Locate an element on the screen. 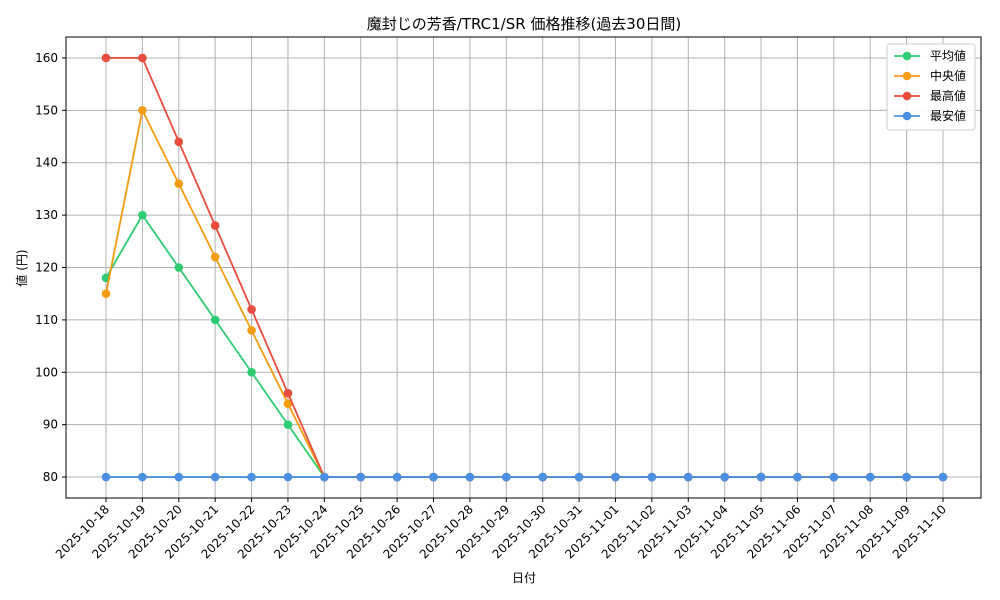 The image size is (1000, 600). y-tick-label: 150 is located at coordinates (46, 110).